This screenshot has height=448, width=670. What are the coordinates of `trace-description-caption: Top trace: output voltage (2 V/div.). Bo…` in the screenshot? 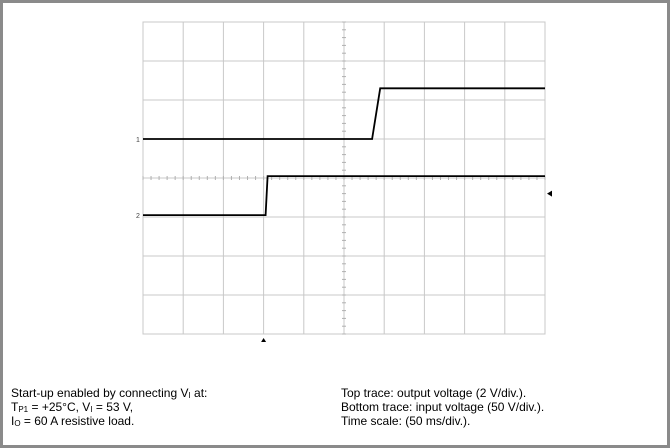 It's located at (442, 407).